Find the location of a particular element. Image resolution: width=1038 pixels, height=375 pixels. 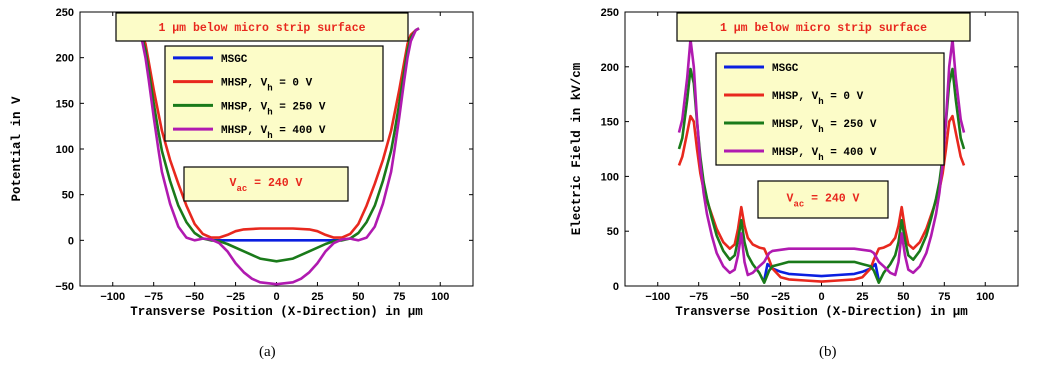

y-axis-label: Potential in V is located at coordinates (17, 149).